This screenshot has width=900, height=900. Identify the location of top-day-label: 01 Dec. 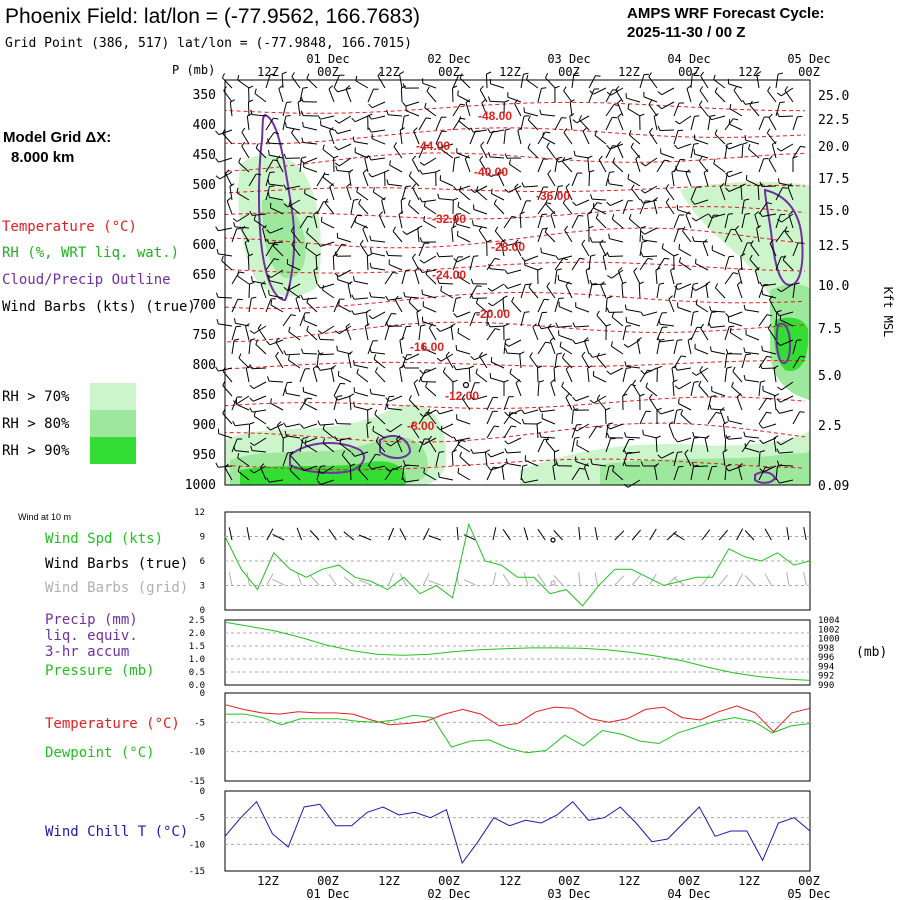
(327, 59).